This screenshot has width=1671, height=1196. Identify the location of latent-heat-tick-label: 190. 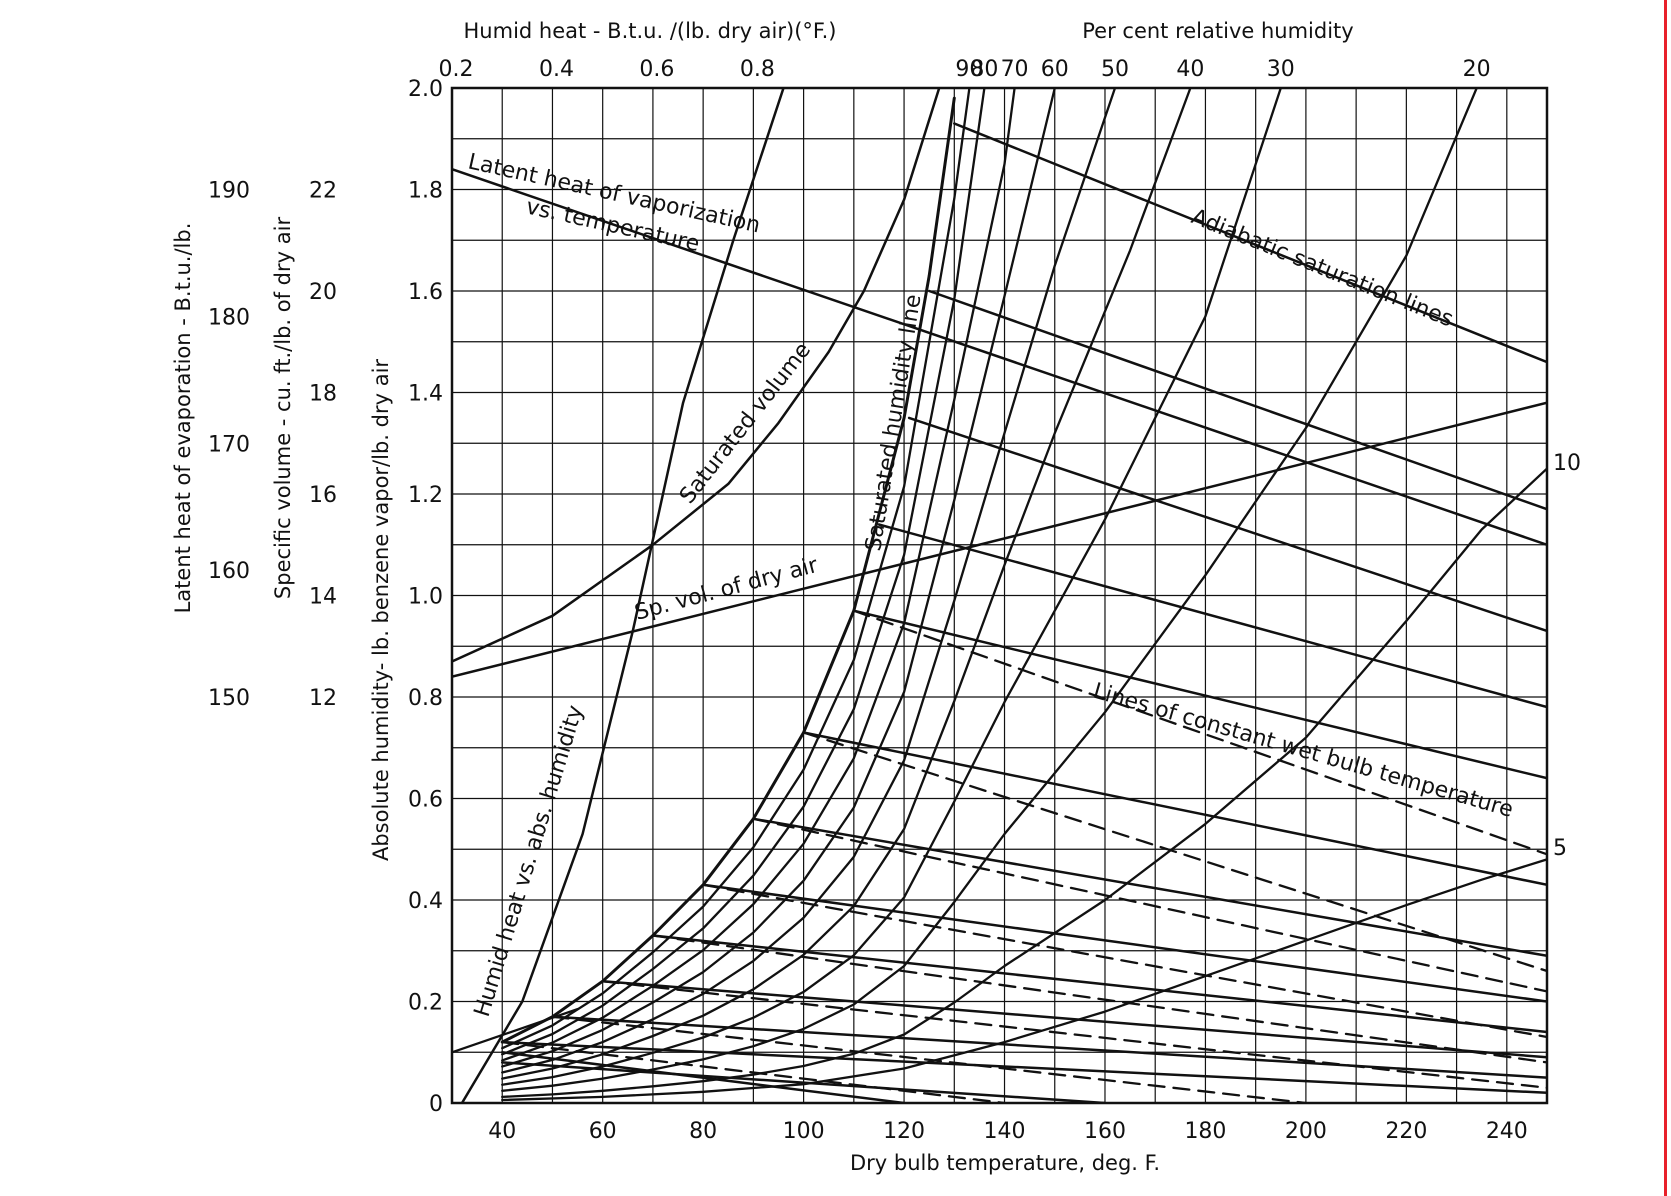
(229, 191).